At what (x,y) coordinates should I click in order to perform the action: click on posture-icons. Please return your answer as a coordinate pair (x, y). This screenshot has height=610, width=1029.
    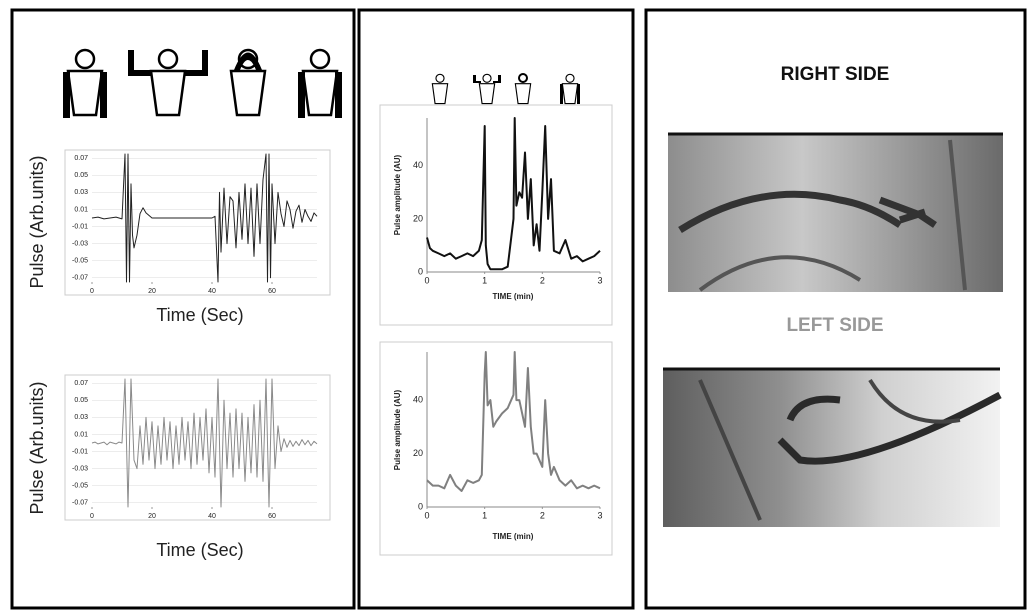
    Looking at the image, I should click on (321, 83).